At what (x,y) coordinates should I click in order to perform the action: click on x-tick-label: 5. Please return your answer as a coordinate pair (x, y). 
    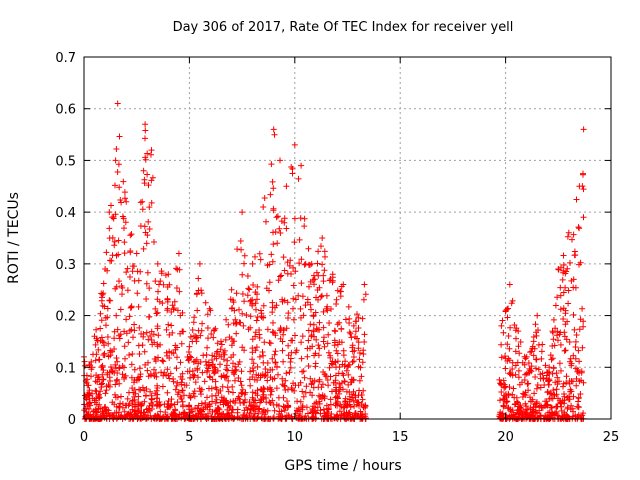
    Looking at the image, I should click on (189, 437).